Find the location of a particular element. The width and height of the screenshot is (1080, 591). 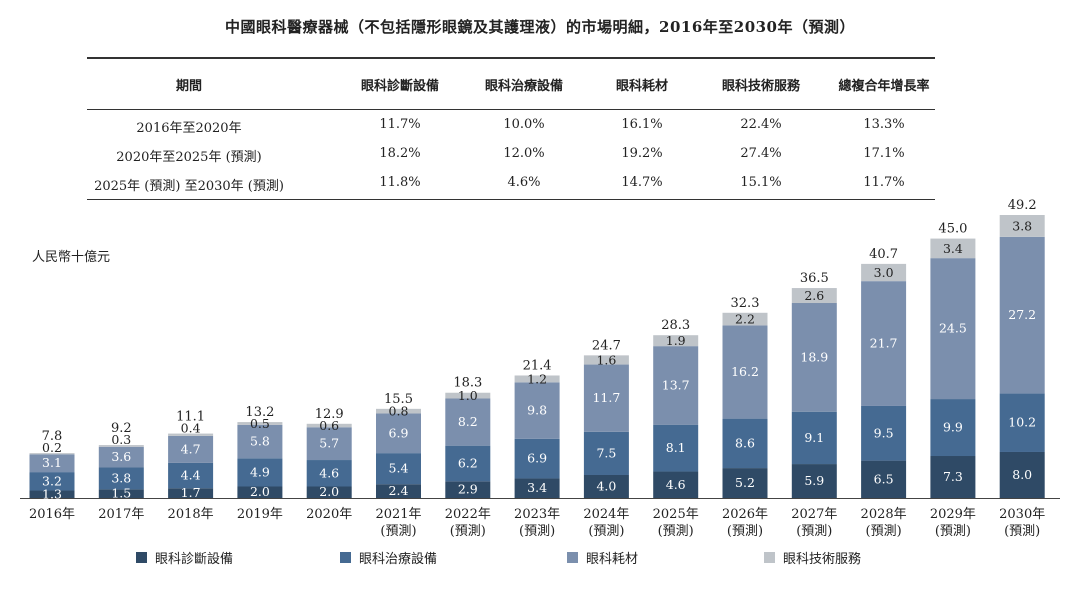

data-label: 2.4 is located at coordinates (399, 490).